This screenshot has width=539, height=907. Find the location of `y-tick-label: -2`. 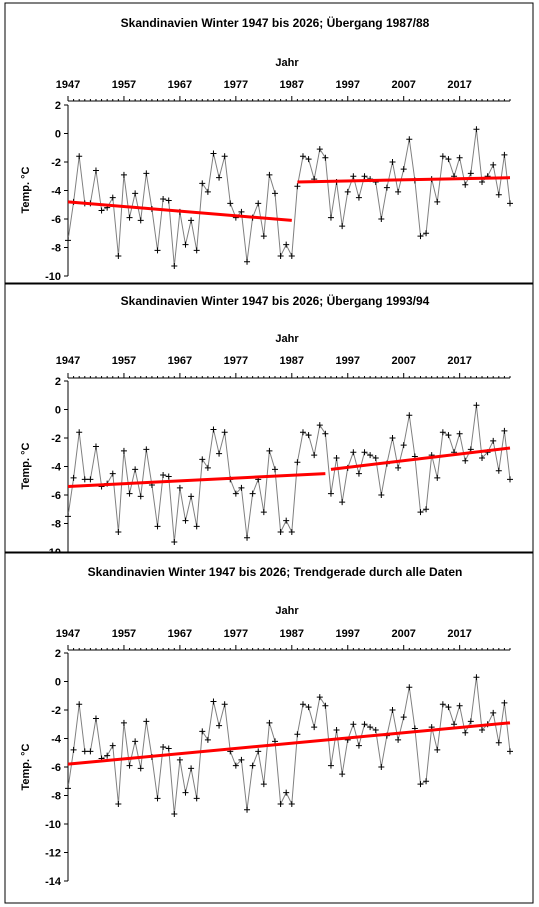

y-tick-label: -2 is located at coordinates (56, 163).